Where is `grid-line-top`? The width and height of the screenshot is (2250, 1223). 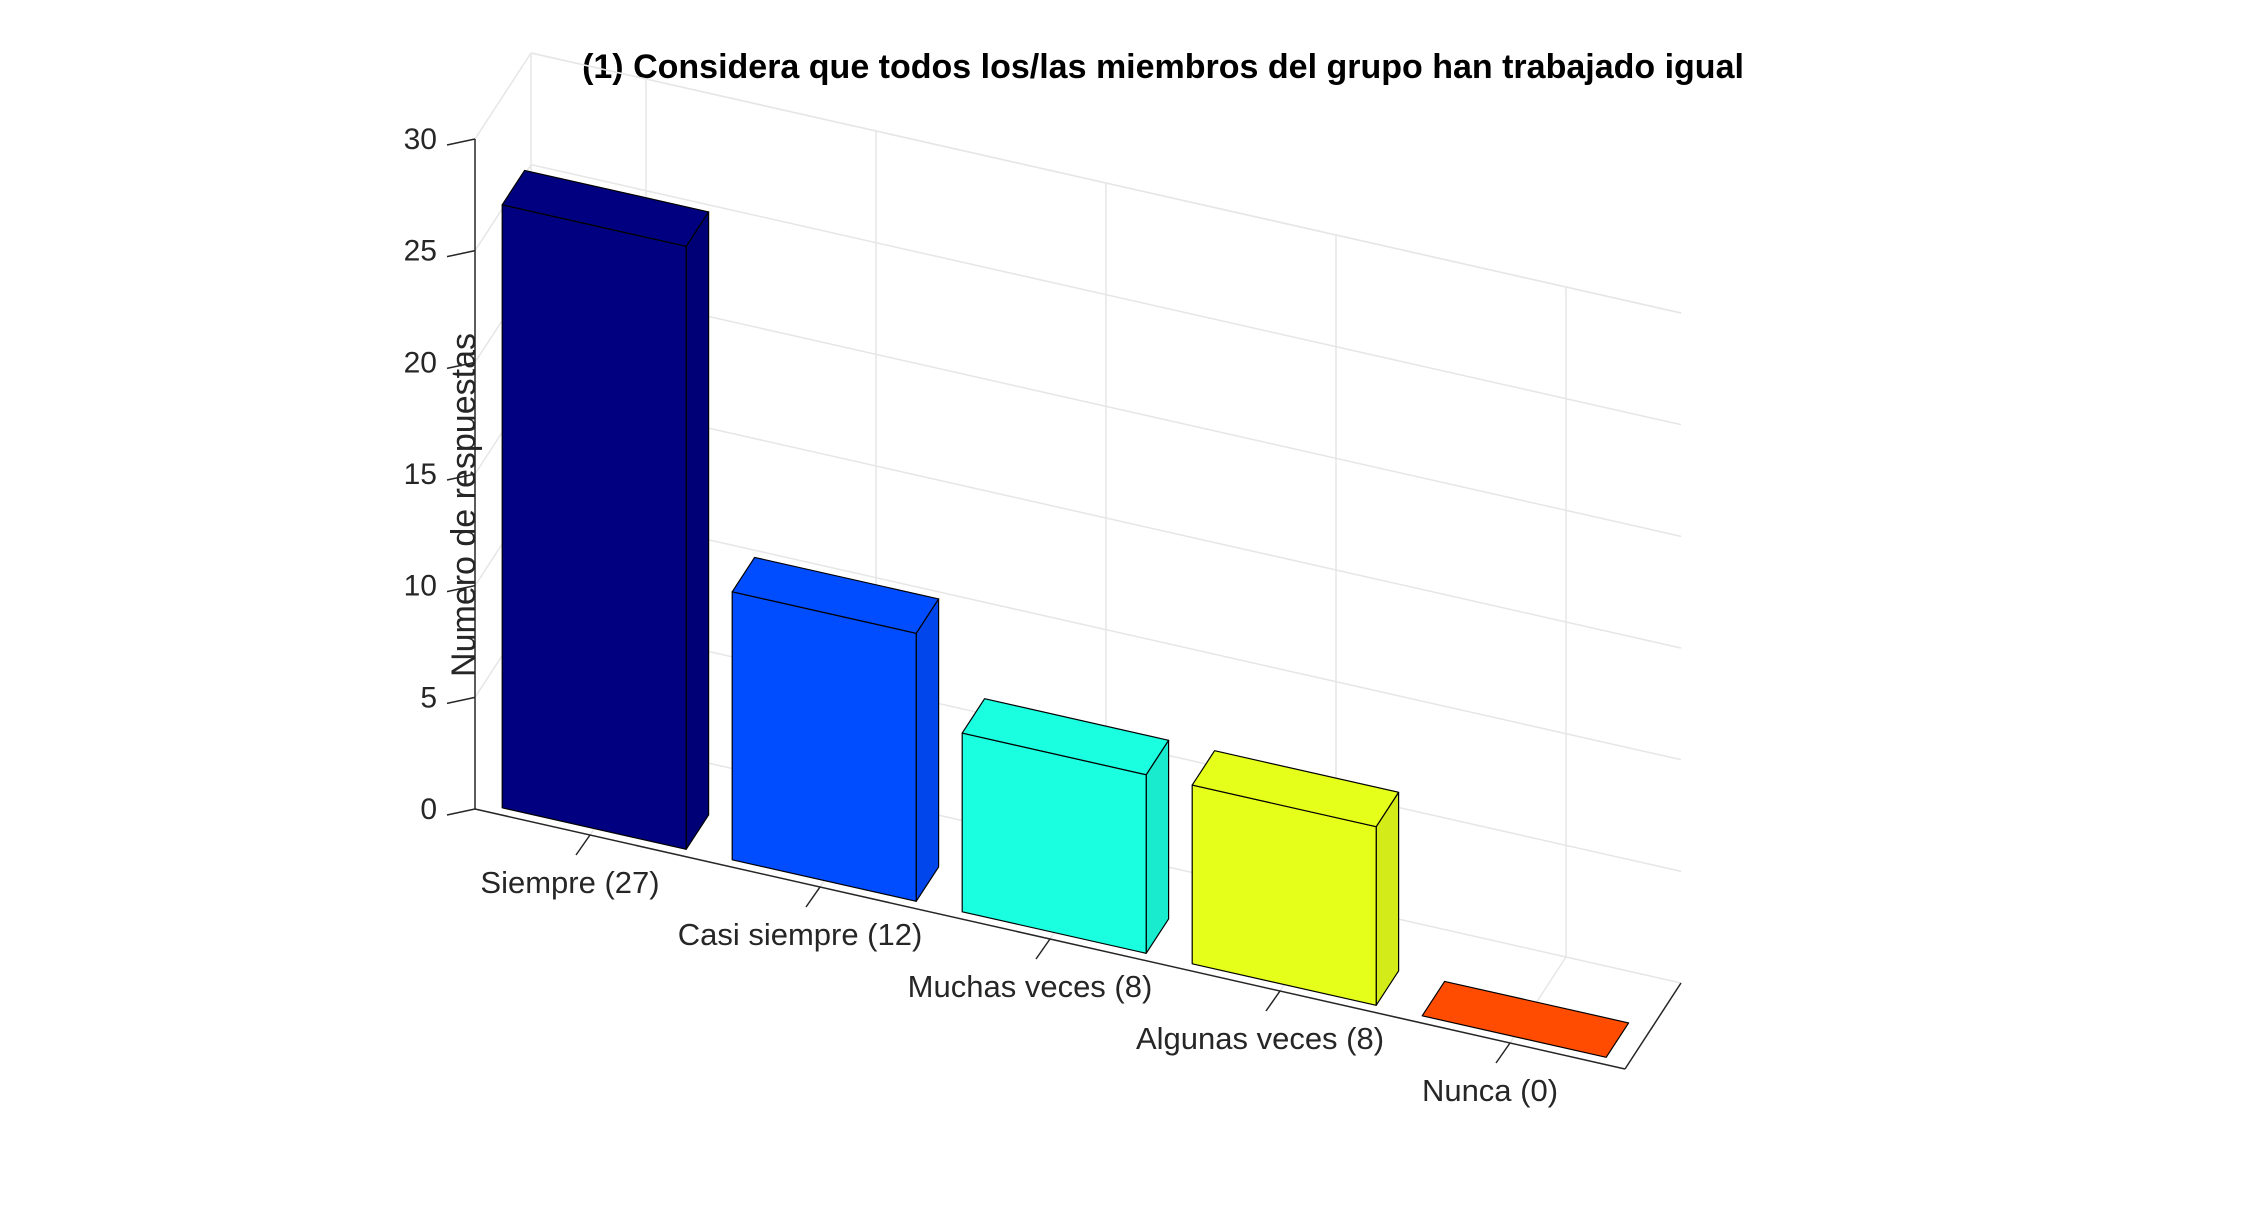
grid-line-top is located at coordinates (1106, 183).